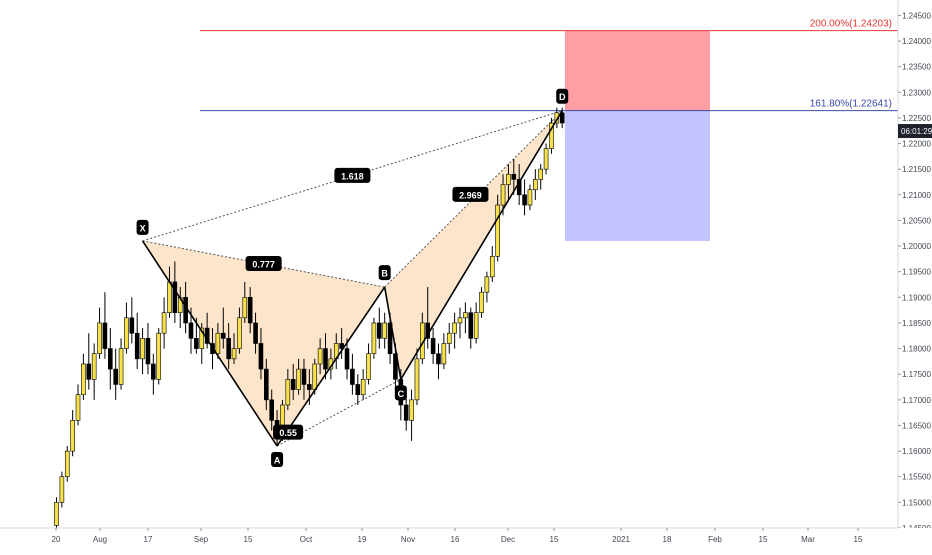 The image size is (932, 555). I want to click on time-tick-label: 18, so click(667, 539).